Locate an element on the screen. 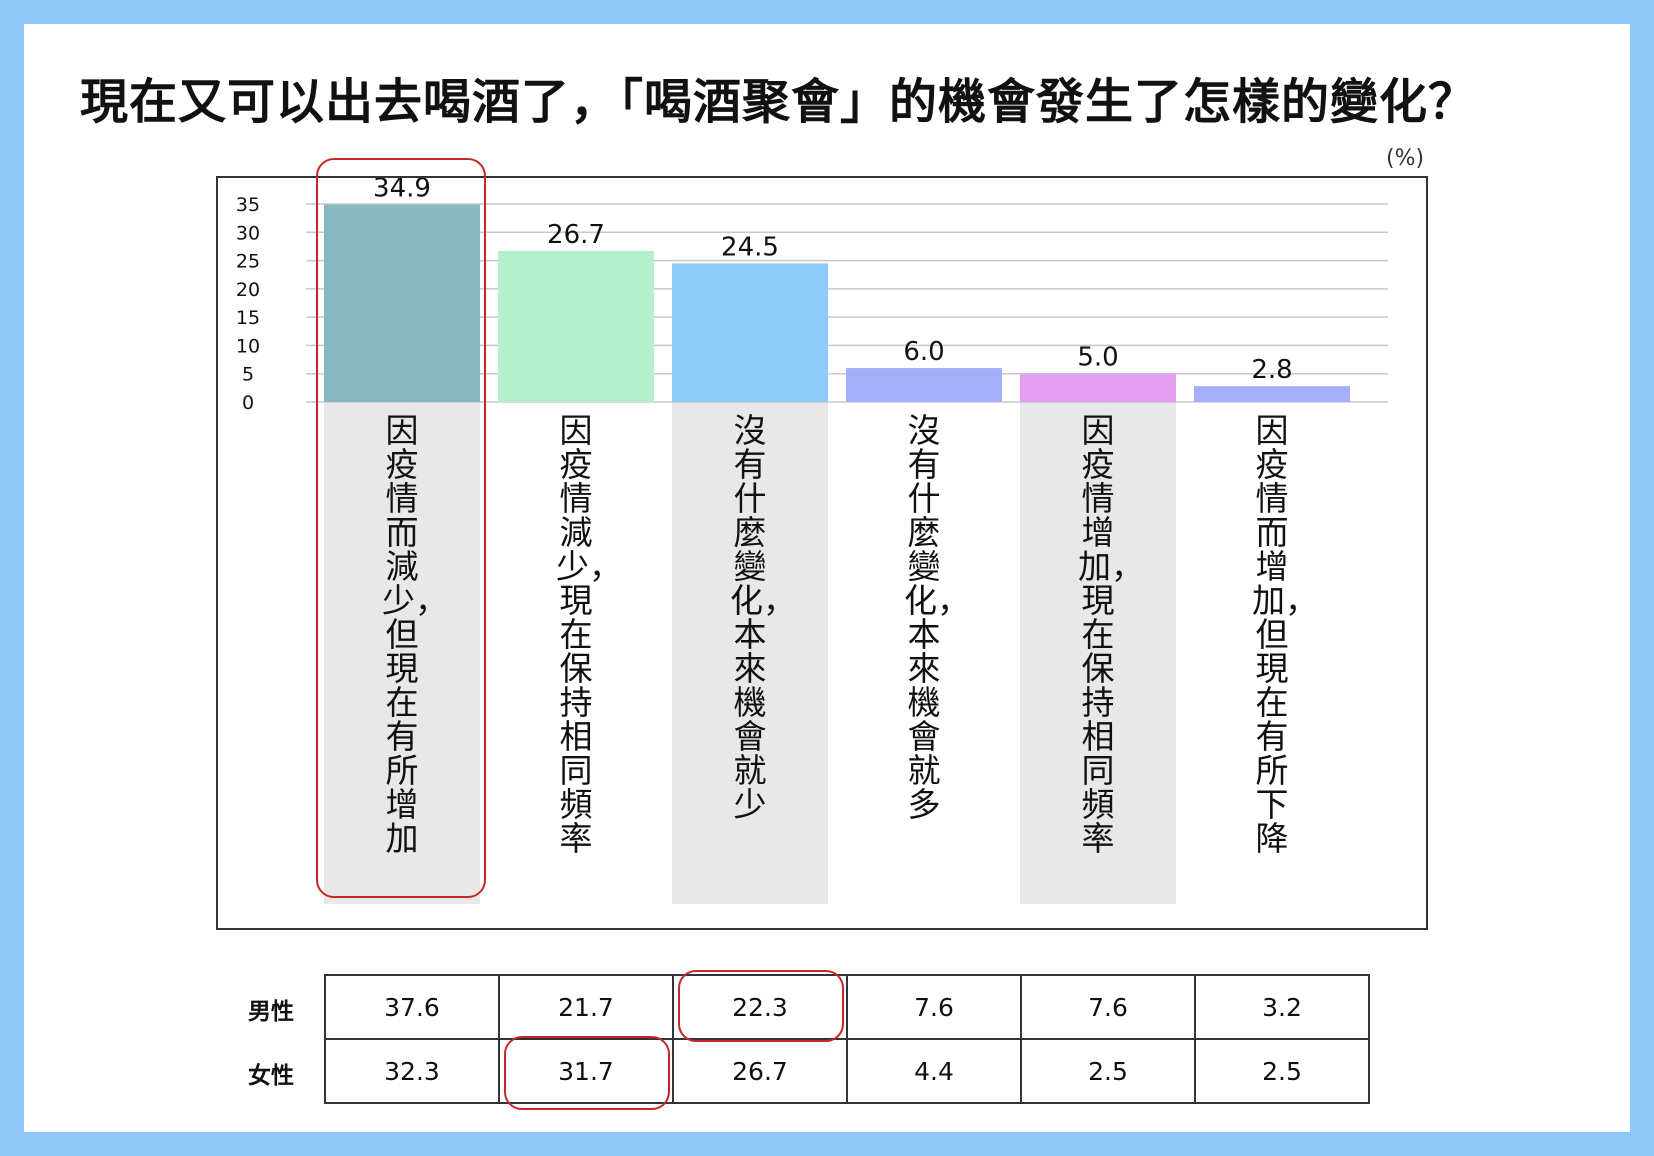 The image size is (1654, 1156). highlight-box-male-cell is located at coordinates (761, 1006).